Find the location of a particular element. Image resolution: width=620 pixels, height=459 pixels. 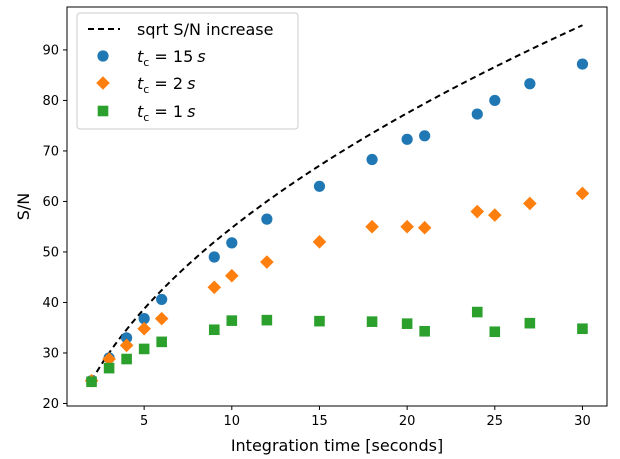

series-square-points is located at coordinates (337, 347).